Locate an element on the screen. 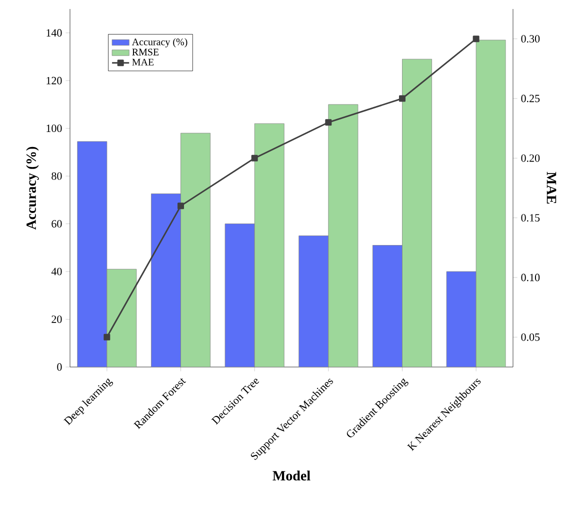  y2-tick-label: 0.05 is located at coordinates (530, 337).